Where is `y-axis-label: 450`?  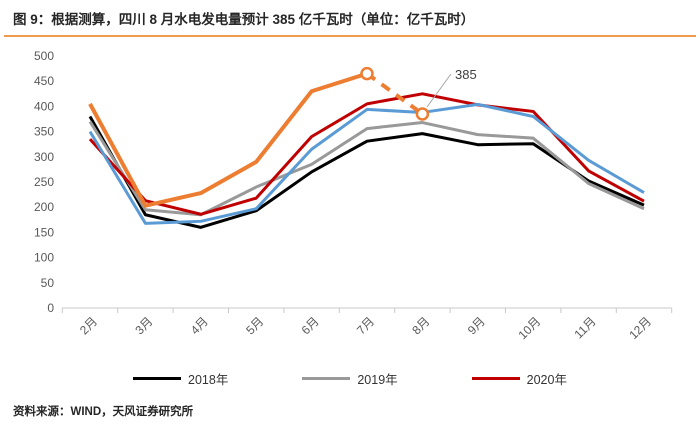
y-axis-label: 450 is located at coordinates (44, 81).